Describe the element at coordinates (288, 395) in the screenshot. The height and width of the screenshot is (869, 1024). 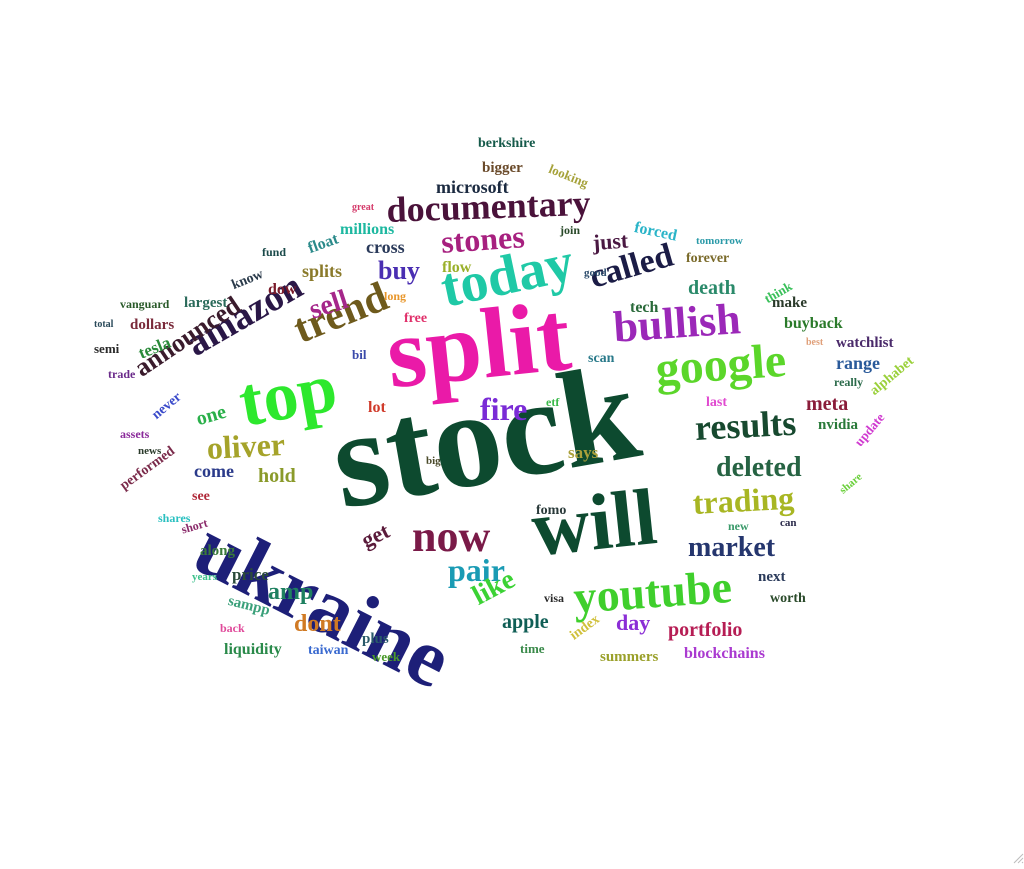
I see `word-top: top` at that location.